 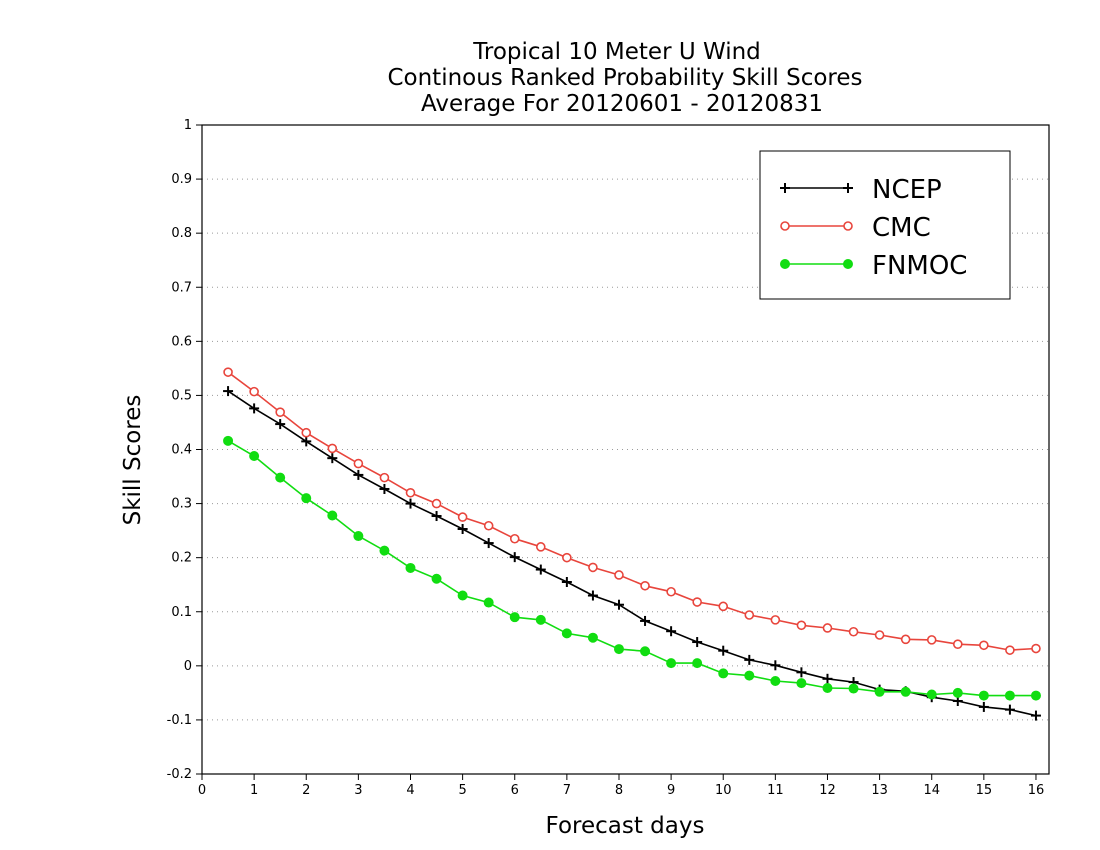 I want to click on y-tick-label-3: 0.1, so click(x=181, y=612).